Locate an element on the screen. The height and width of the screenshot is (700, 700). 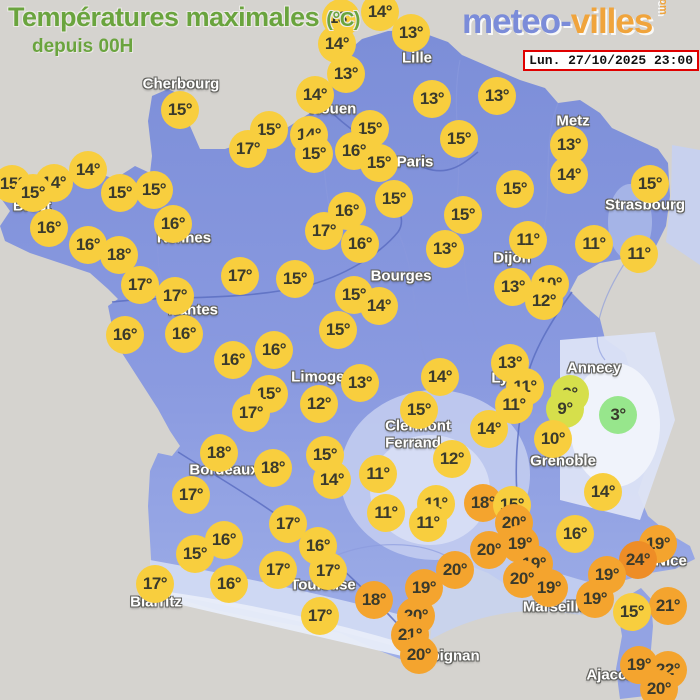
title-unit: (°C) is located at coordinates (343, 20).